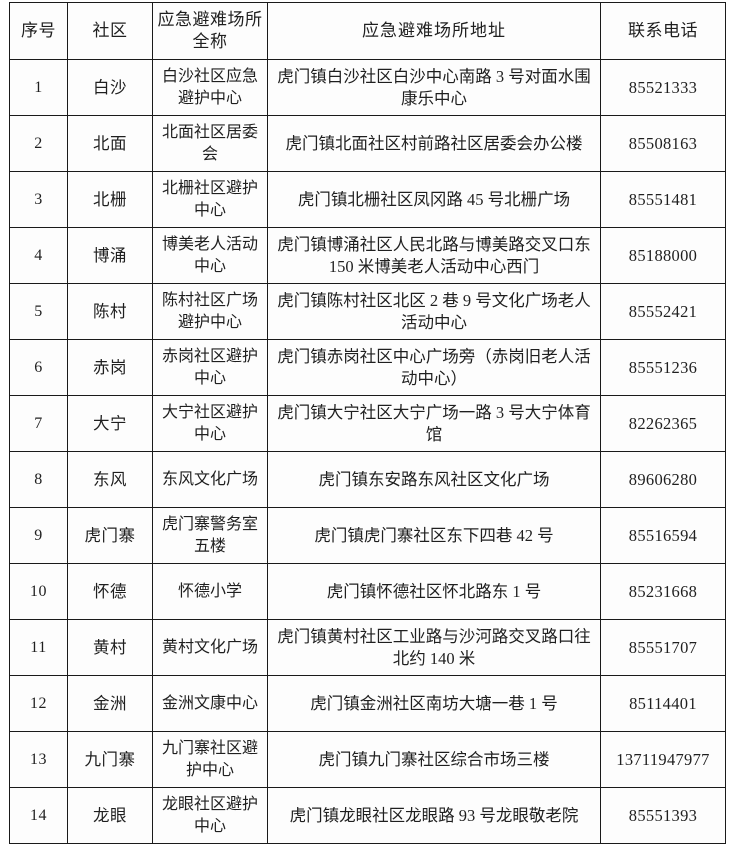 This screenshot has height=844, width=735. Describe the element at coordinates (110, 143) in the screenshot. I see `row-community: 北面` at that location.